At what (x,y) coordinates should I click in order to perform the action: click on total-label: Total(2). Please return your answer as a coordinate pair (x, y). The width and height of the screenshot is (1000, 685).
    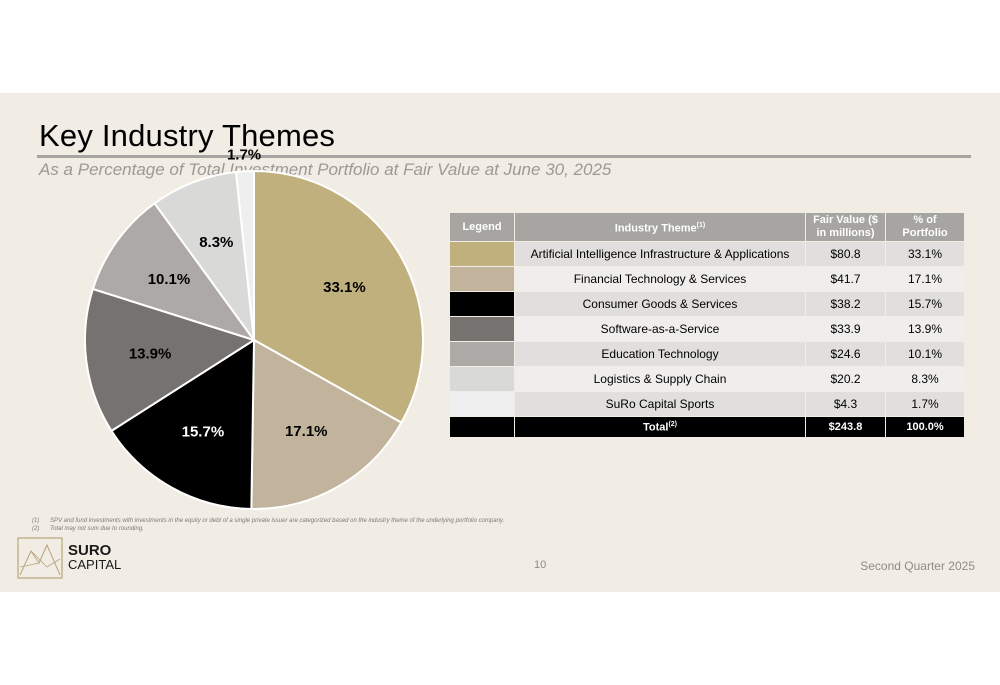
    Looking at the image, I should click on (660, 427).